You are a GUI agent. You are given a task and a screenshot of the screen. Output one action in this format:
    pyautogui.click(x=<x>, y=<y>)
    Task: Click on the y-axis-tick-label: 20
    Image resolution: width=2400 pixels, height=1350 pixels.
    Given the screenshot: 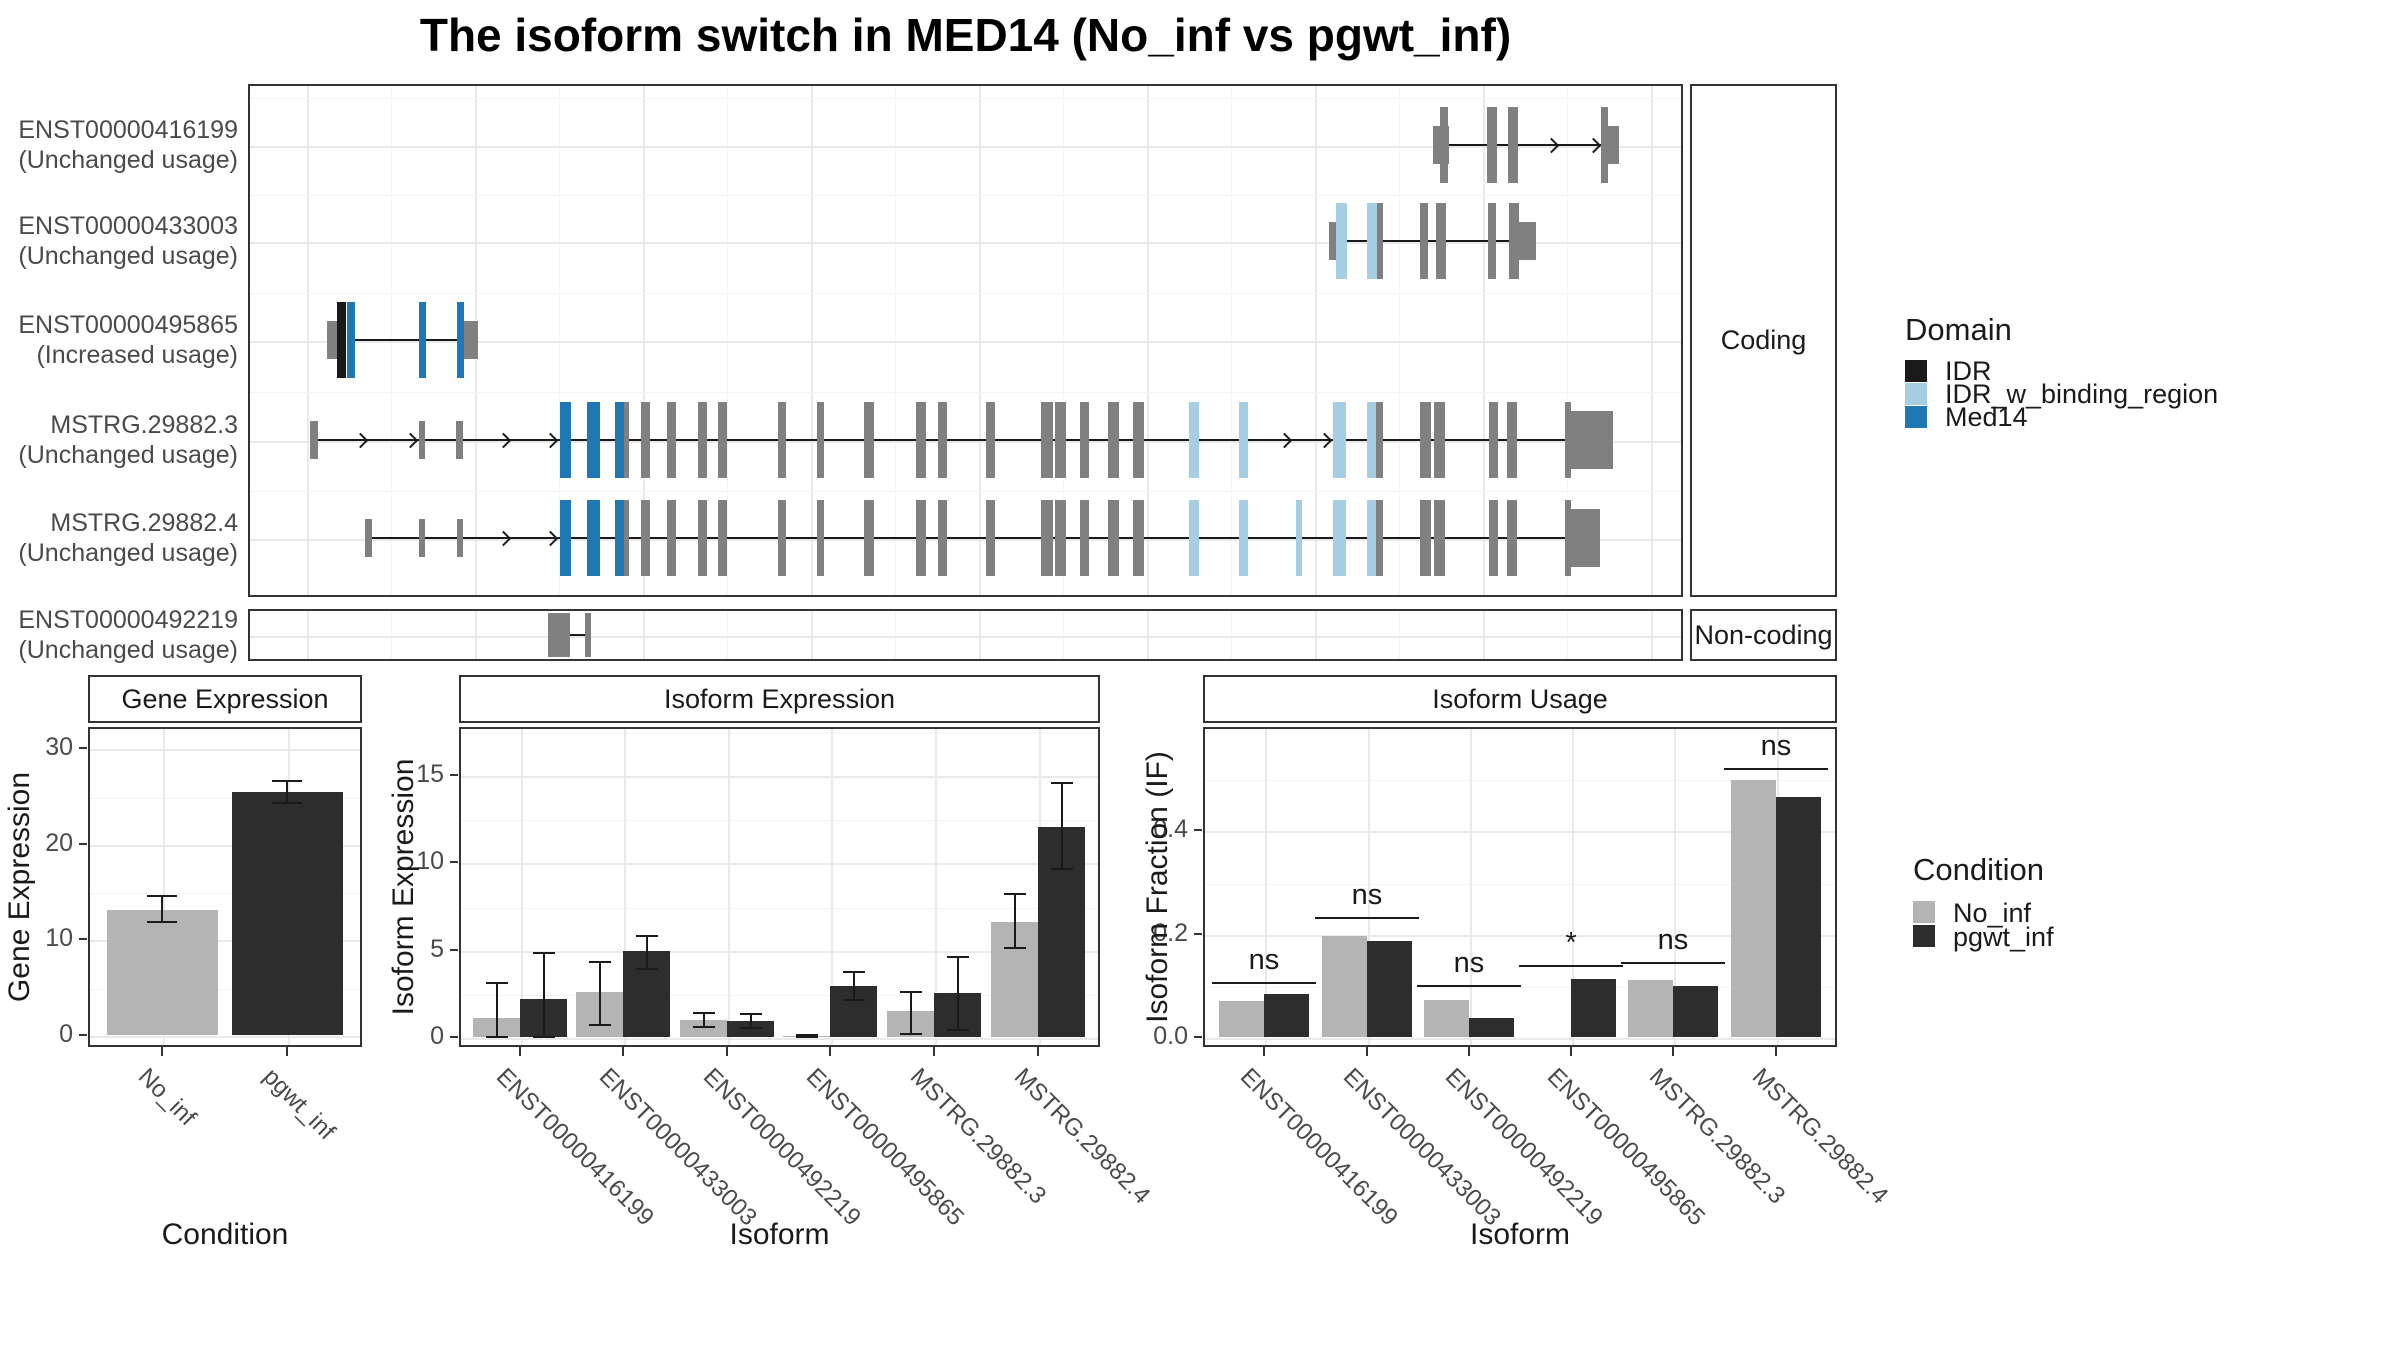 What is the action you would take?
    pyautogui.click(x=59, y=842)
    